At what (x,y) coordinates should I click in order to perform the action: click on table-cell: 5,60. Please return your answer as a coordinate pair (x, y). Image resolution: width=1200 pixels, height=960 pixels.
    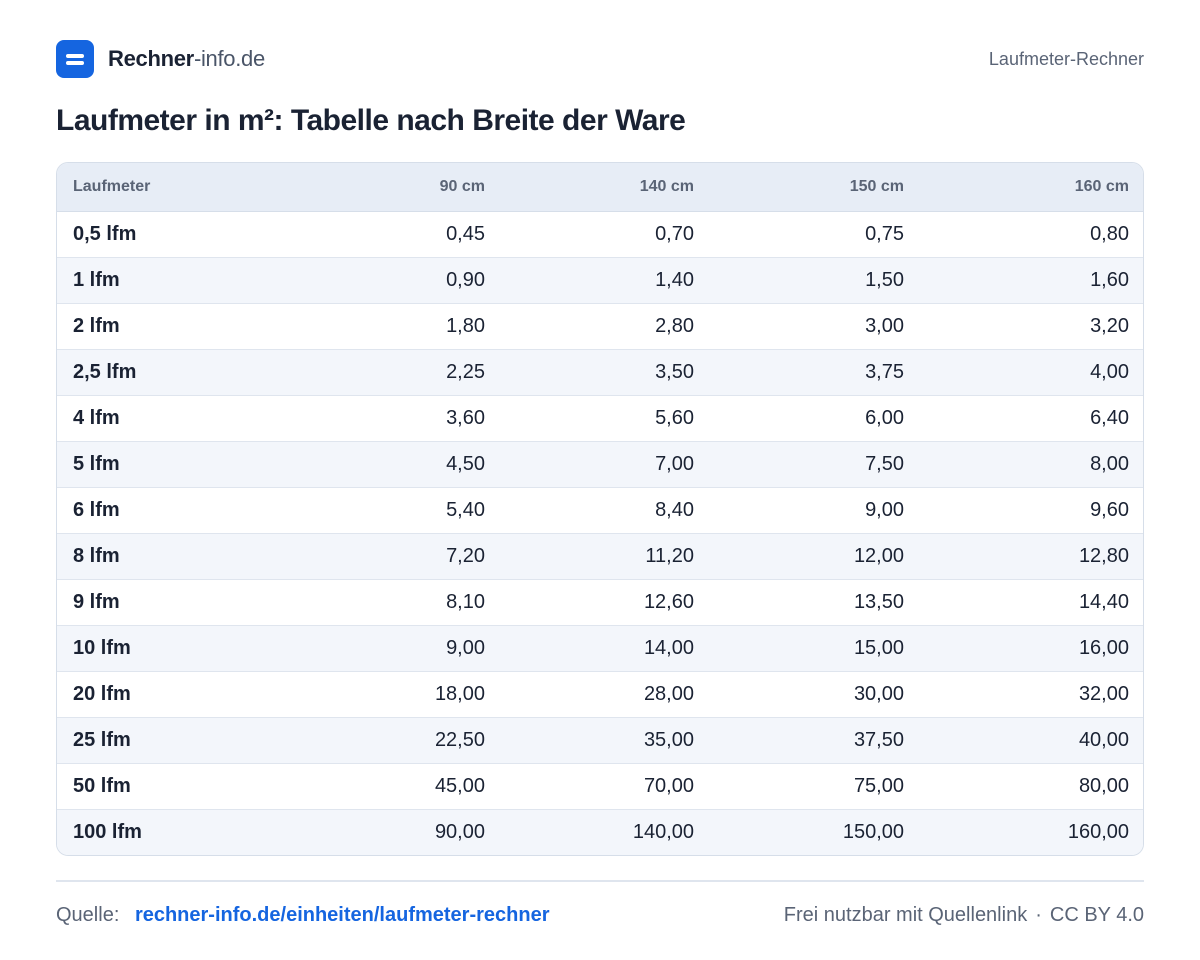
    Looking at the image, I should click on (605, 417).